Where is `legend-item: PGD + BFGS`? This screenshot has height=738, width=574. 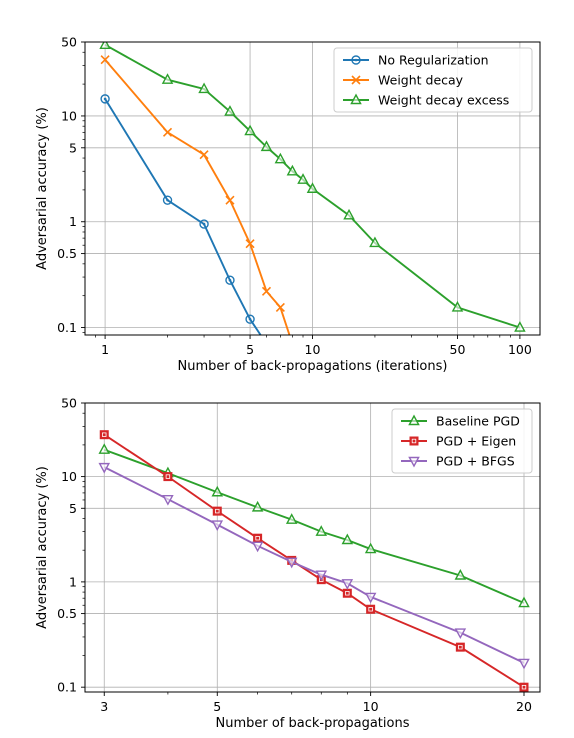
legend-item: PGD + BFGS is located at coordinates (458, 461).